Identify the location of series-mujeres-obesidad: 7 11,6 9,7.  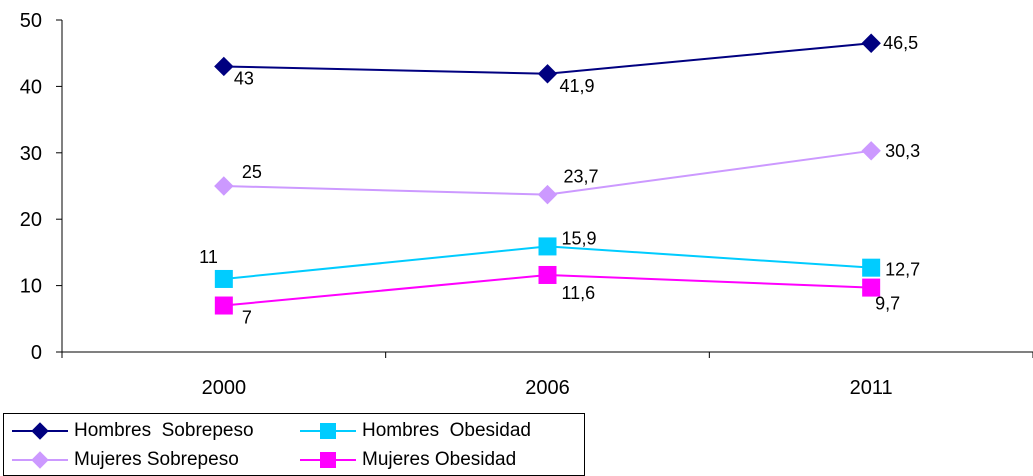
(557, 296).